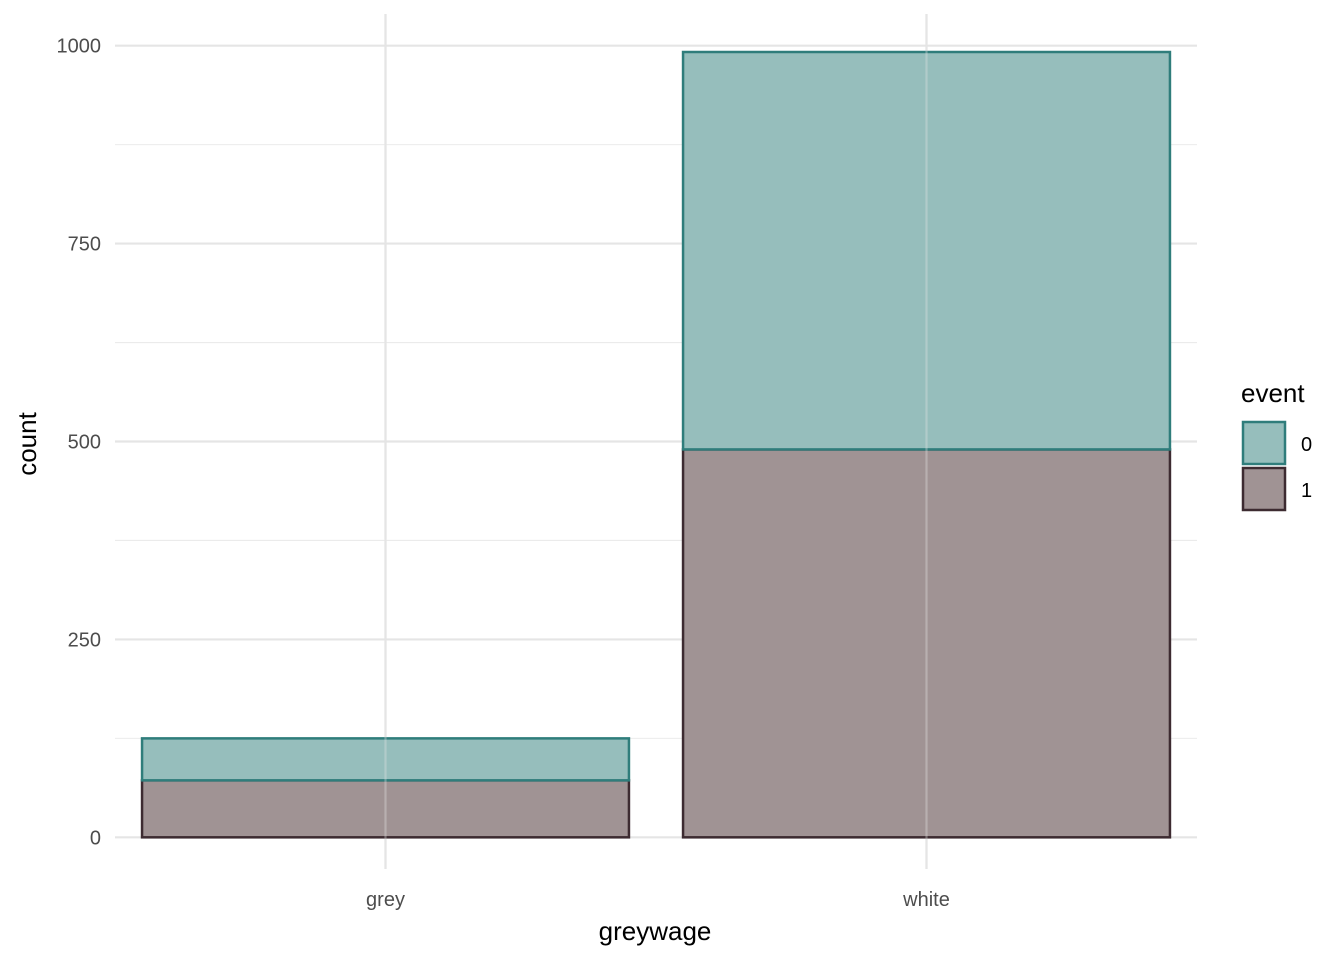 This screenshot has width=1344, height=965. I want to click on y-axis-title: count, so click(27, 443).